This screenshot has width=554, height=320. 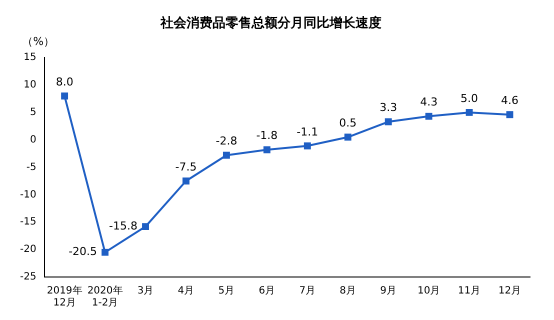 What do you see at coordinates (469, 291) in the screenshot?
I see `x-tick-label: 11月` at bounding box center [469, 291].